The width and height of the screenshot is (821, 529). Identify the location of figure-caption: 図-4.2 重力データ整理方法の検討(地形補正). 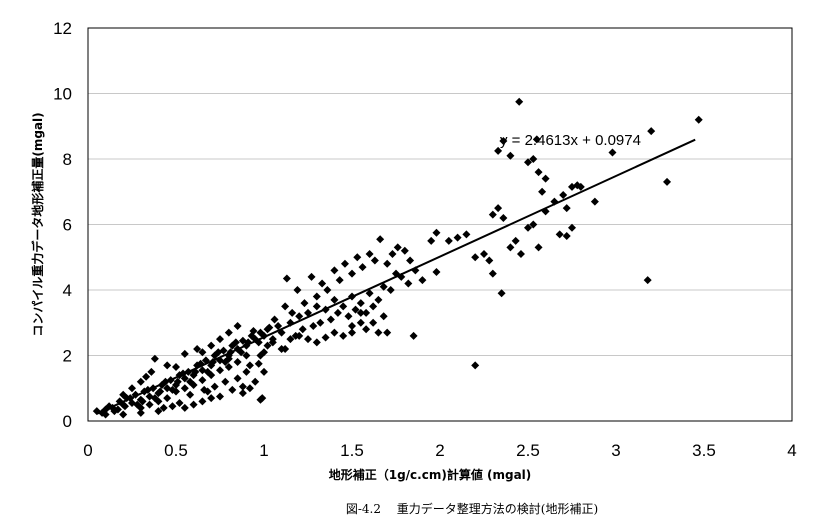
(472, 508).